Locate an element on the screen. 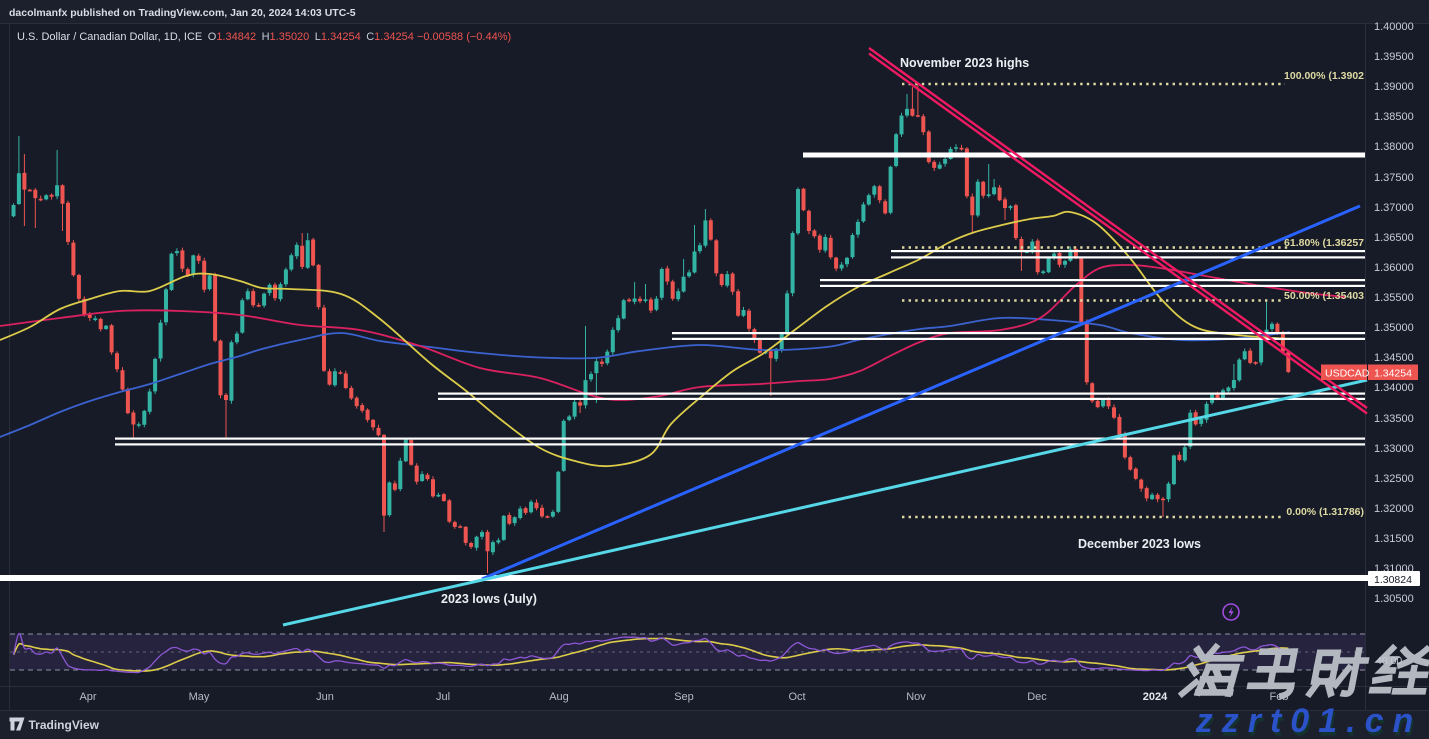 Image resolution: width=1429 pixels, height=739 pixels. svg-text: 1.32500 is located at coordinates (1394, 479).